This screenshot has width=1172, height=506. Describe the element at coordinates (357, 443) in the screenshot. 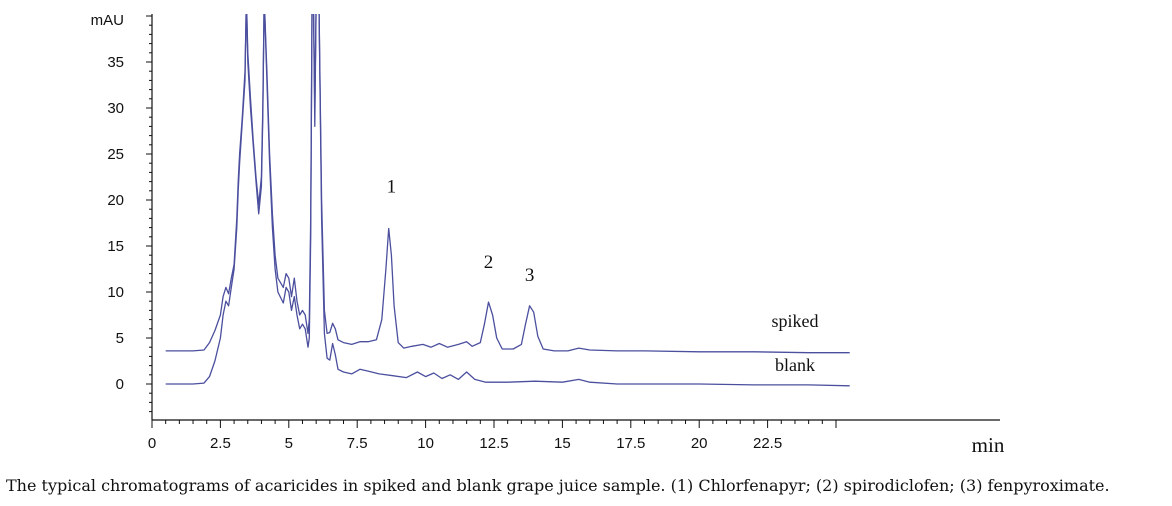

I see `x-tick-label: 7.5` at that location.